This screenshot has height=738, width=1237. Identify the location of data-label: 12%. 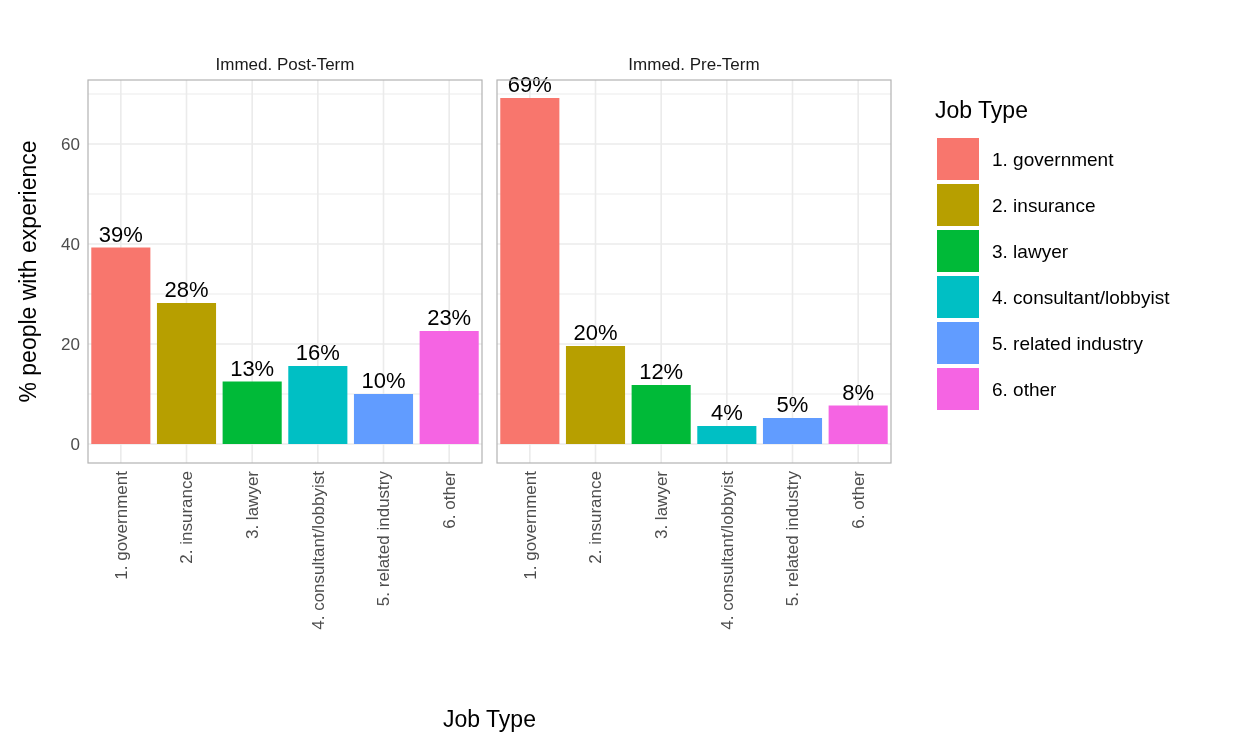
(661, 371).